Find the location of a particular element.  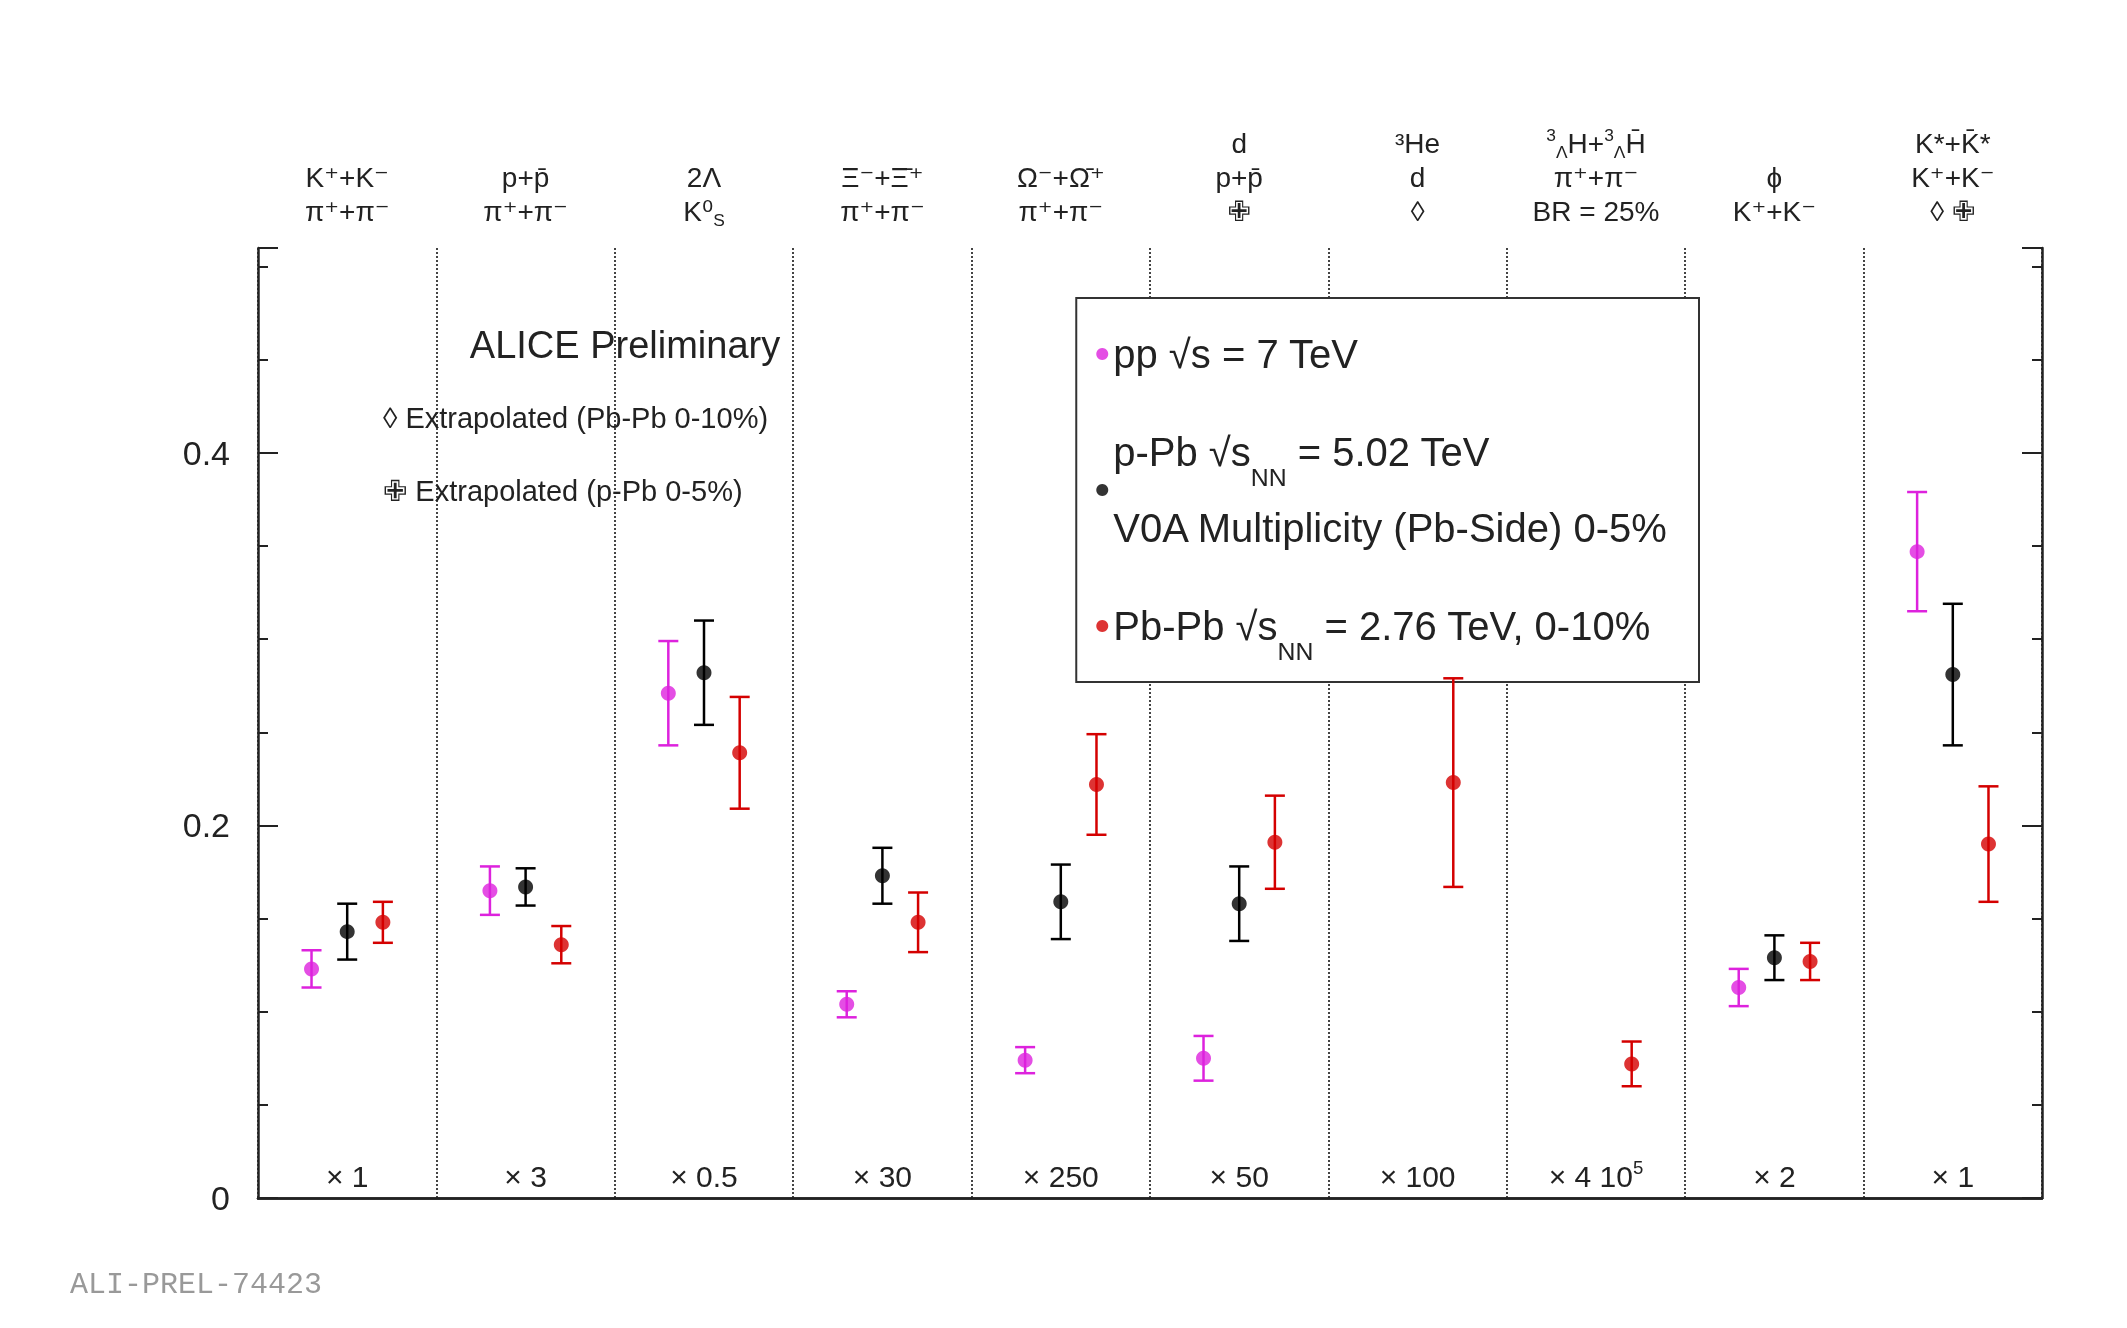

annotation: × 30 is located at coordinates (882, 1176).